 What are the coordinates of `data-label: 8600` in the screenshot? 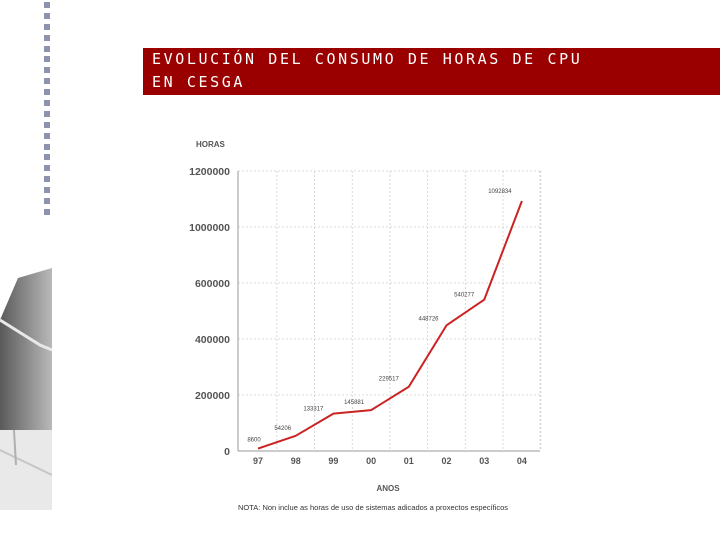 It's located at (254, 441).